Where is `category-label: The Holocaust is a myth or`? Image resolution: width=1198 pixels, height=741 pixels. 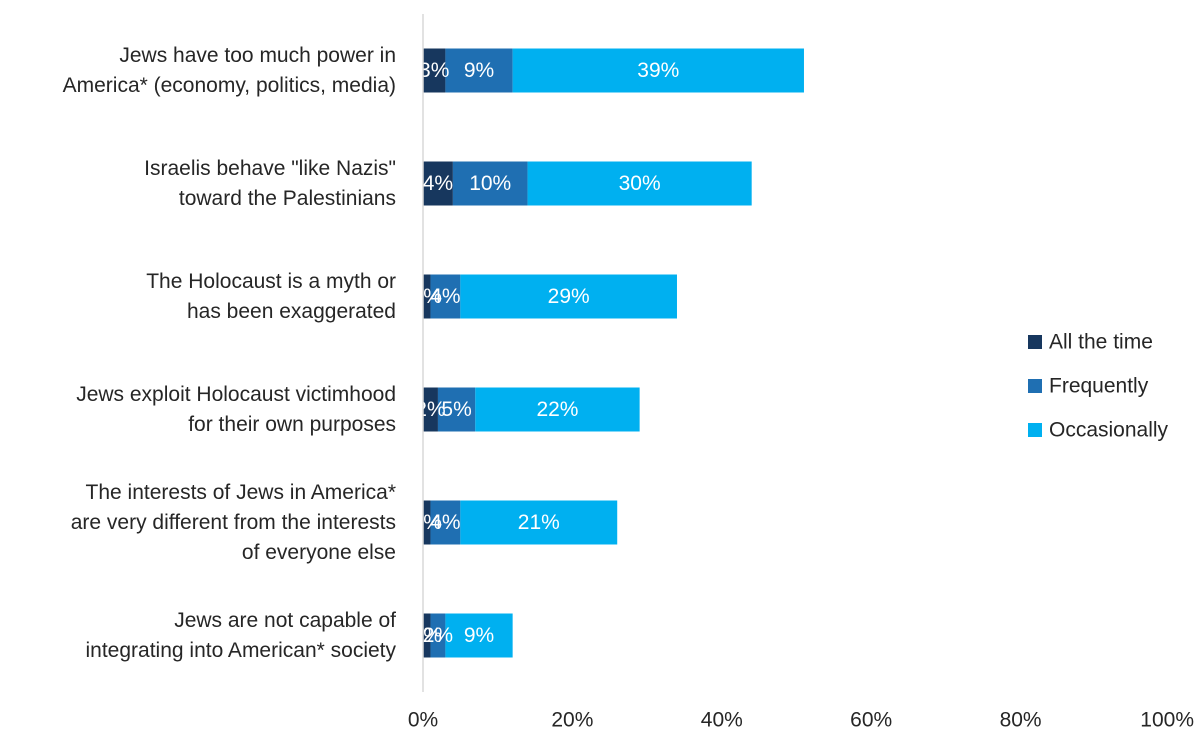
category-label: The Holocaust is a myth or is located at coordinates (271, 281).